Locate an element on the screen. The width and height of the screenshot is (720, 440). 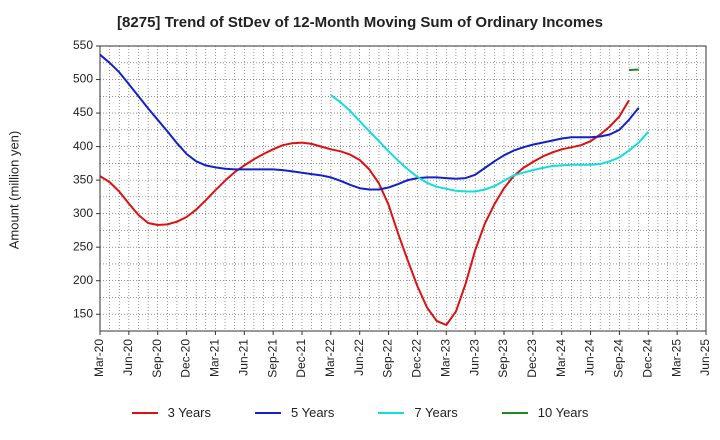
y-tick-label: 550 is located at coordinates (83, 45).